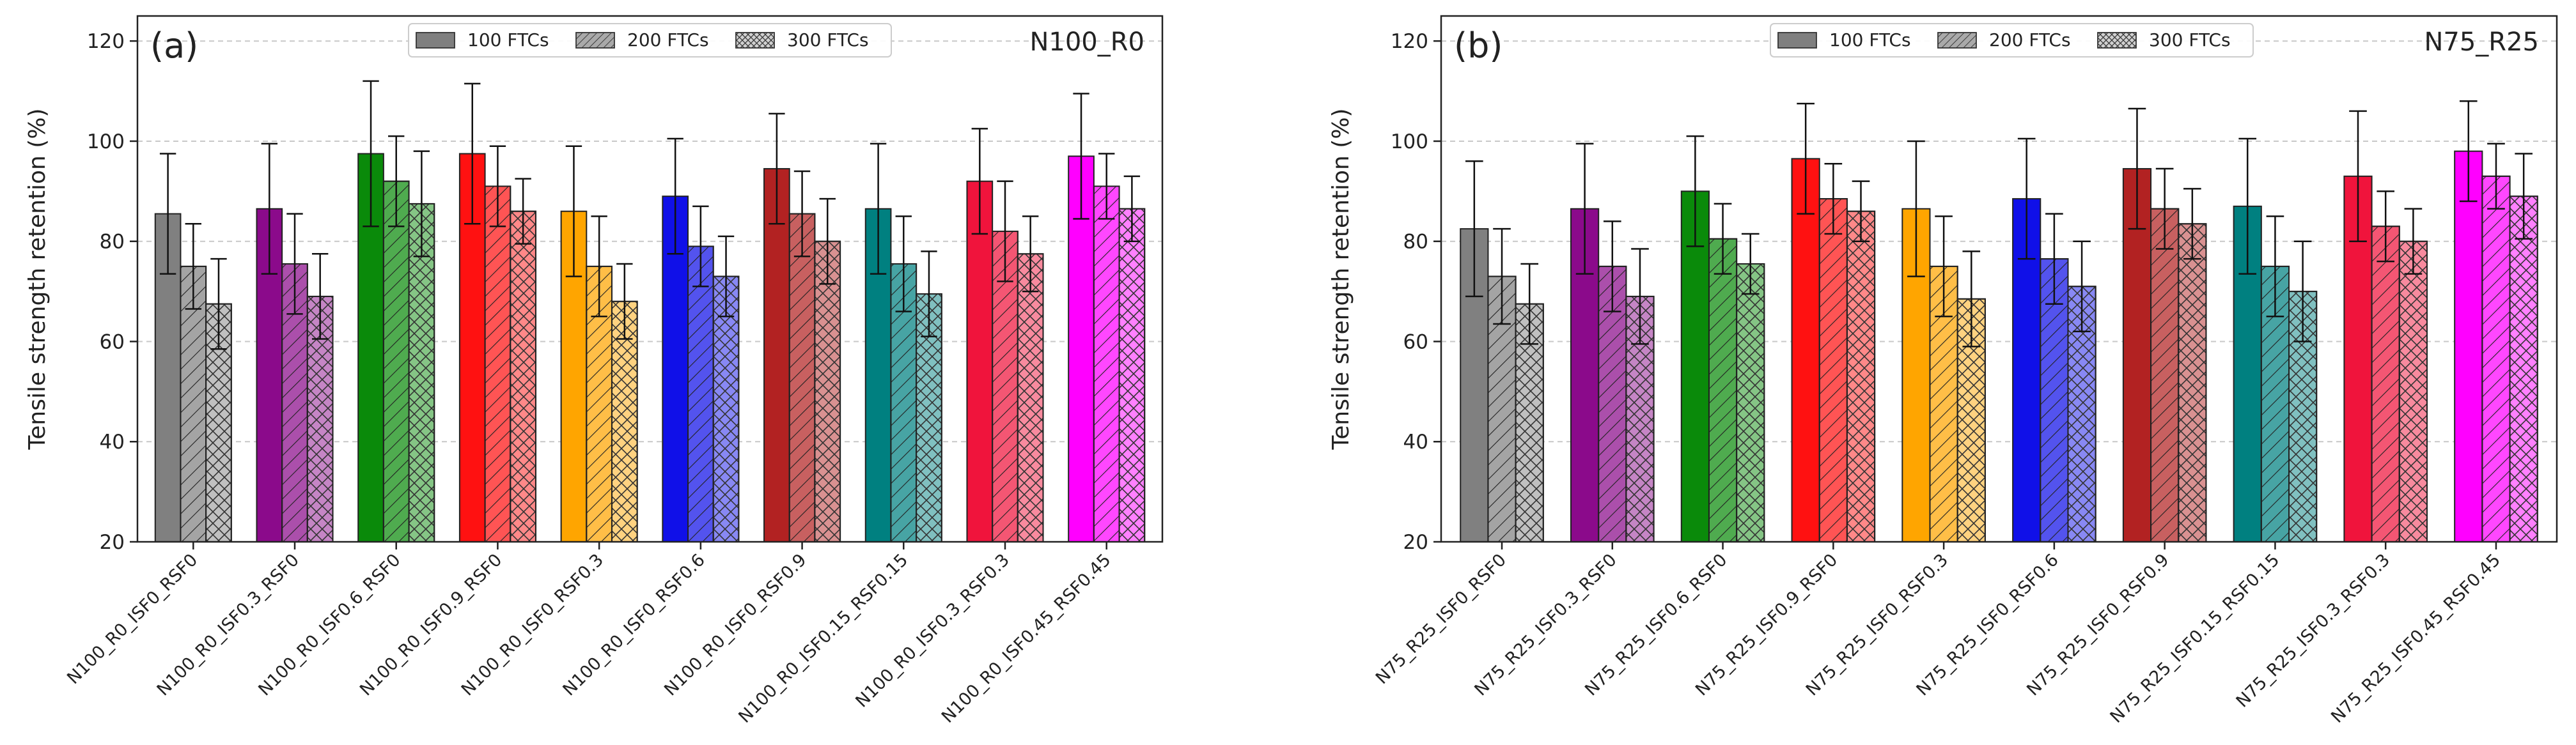 This screenshot has width=2576, height=745. What do you see at coordinates (1026, 638) in the screenshot?
I see `x-tick-label: N100_R0_ISF0.45_RSF0.45` at bounding box center [1026, 638].